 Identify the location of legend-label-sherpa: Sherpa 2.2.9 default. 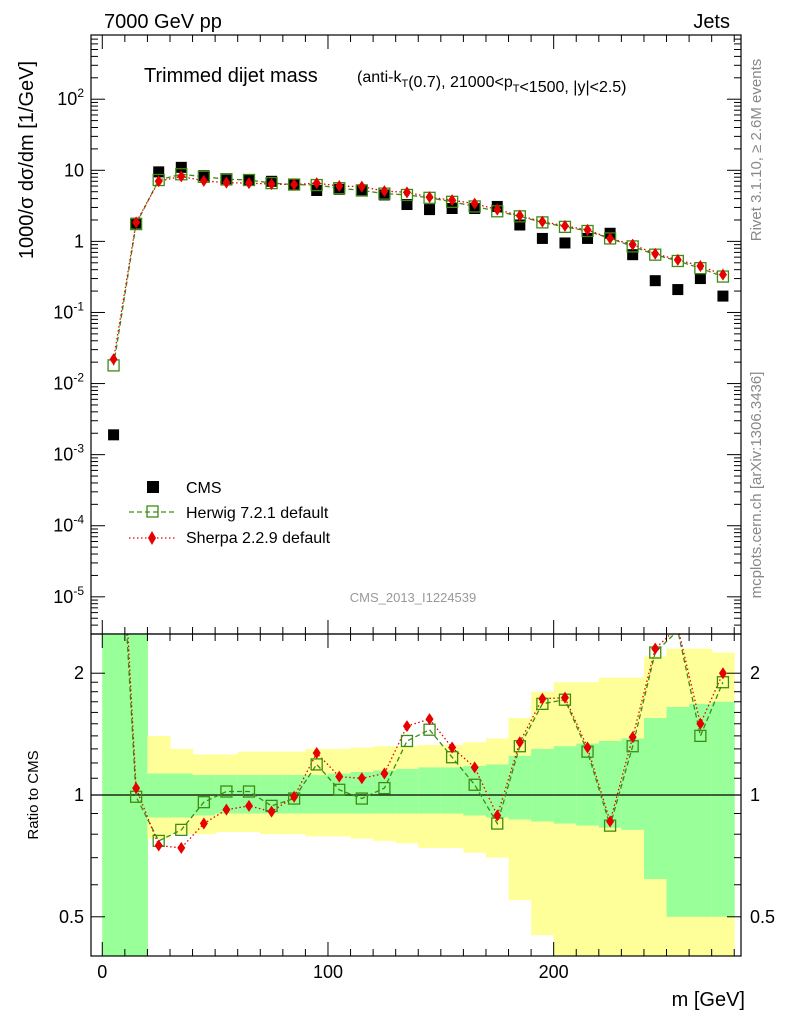
(258, 538).